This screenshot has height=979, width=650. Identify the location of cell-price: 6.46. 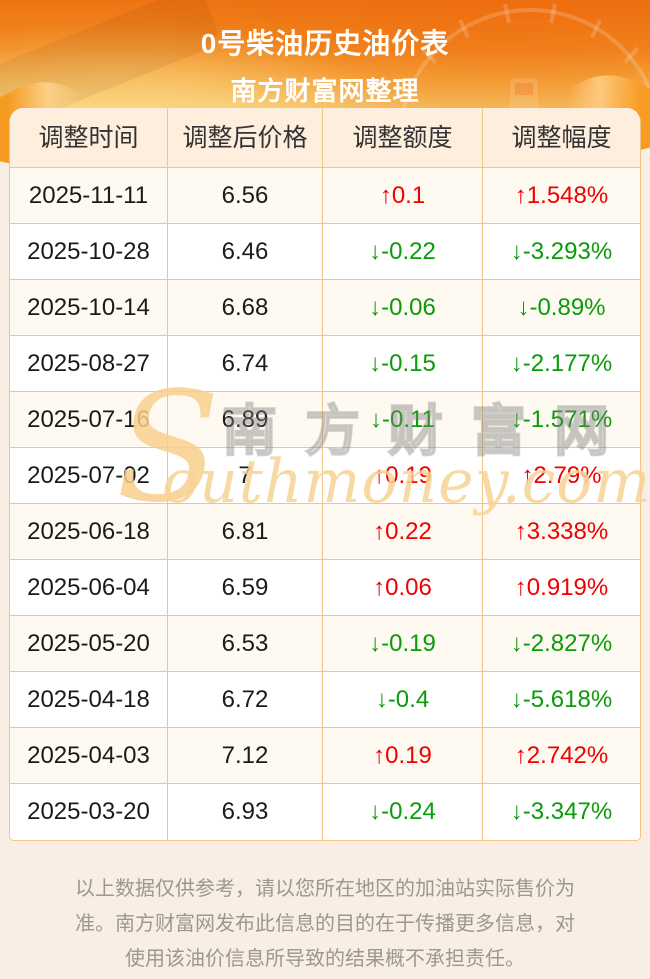
(245, 252).